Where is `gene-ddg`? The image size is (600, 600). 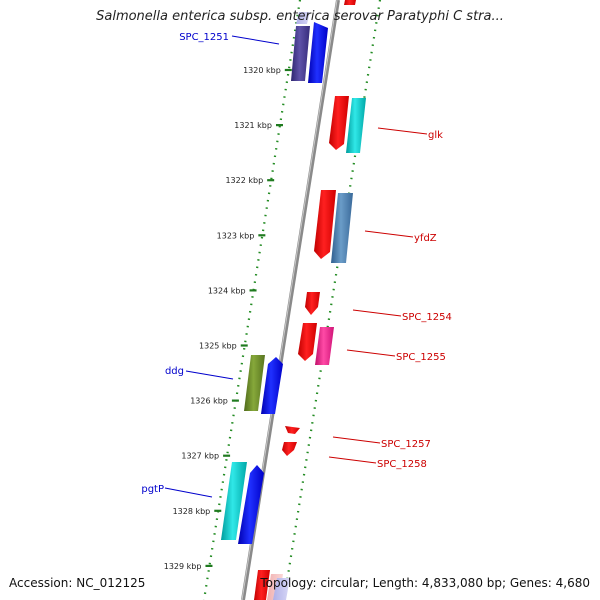
gene-ddg is located at coordinates (272, 385).